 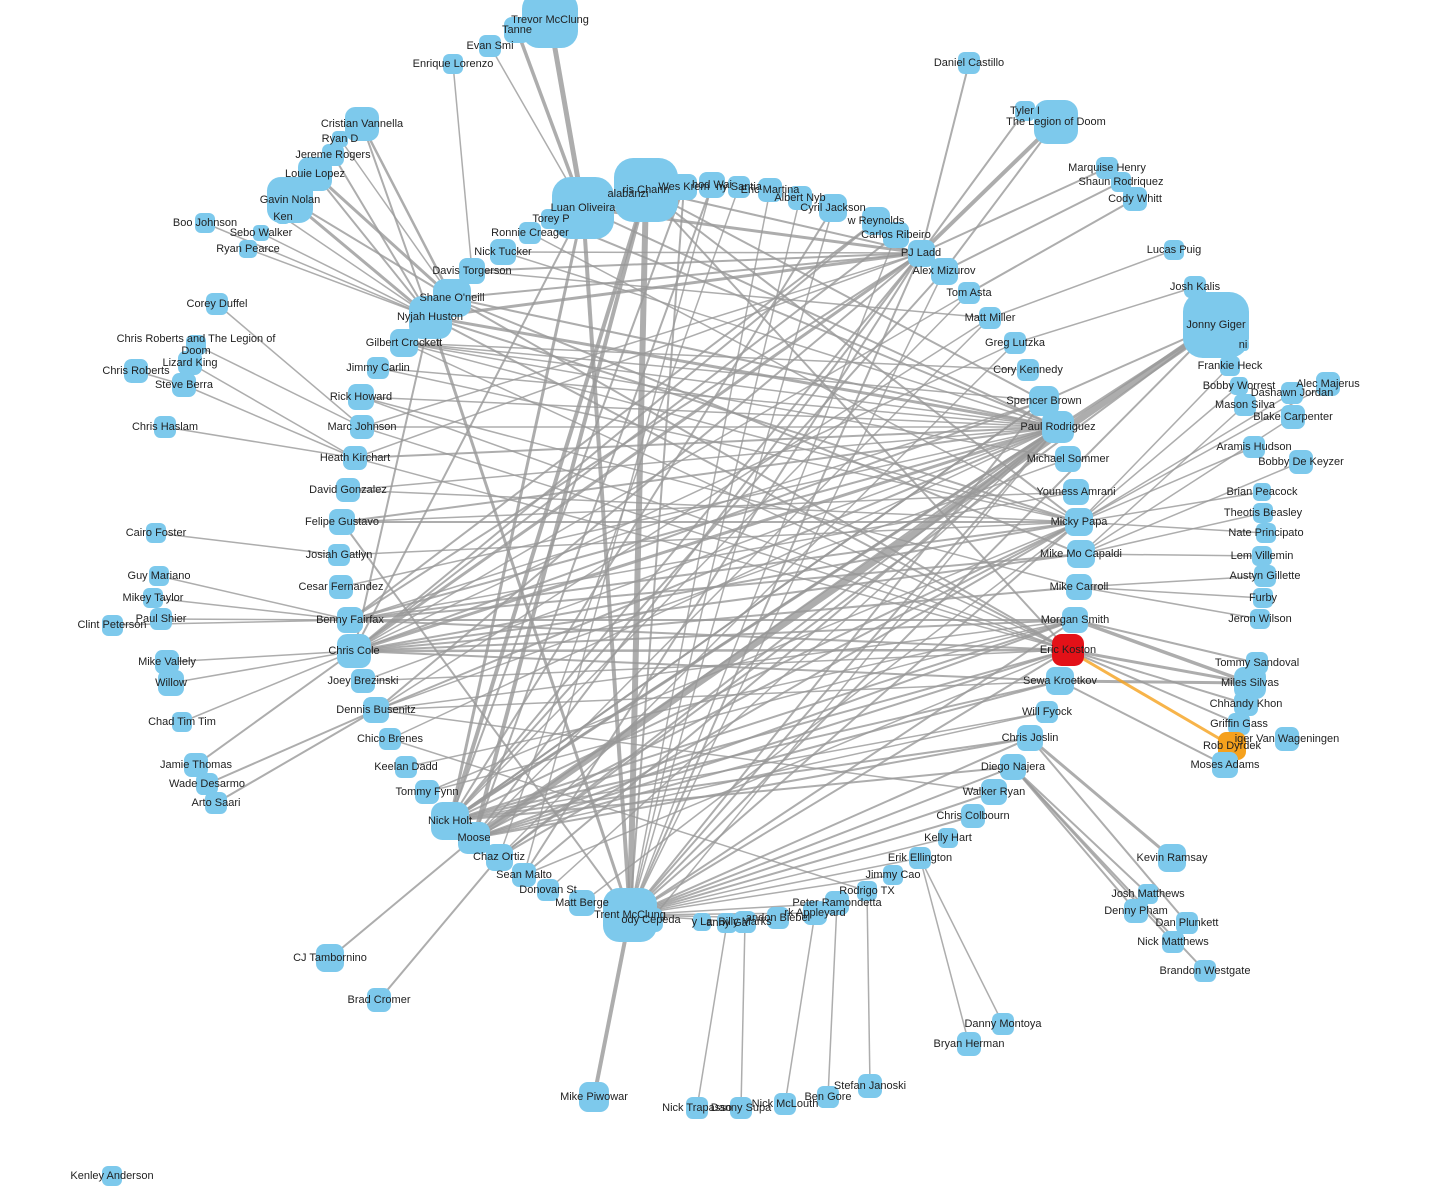 What do you see at coordinates (205, 223) in the screenshot?
I see `graph-node-boo-johnson` at bounding box center [205, 223].